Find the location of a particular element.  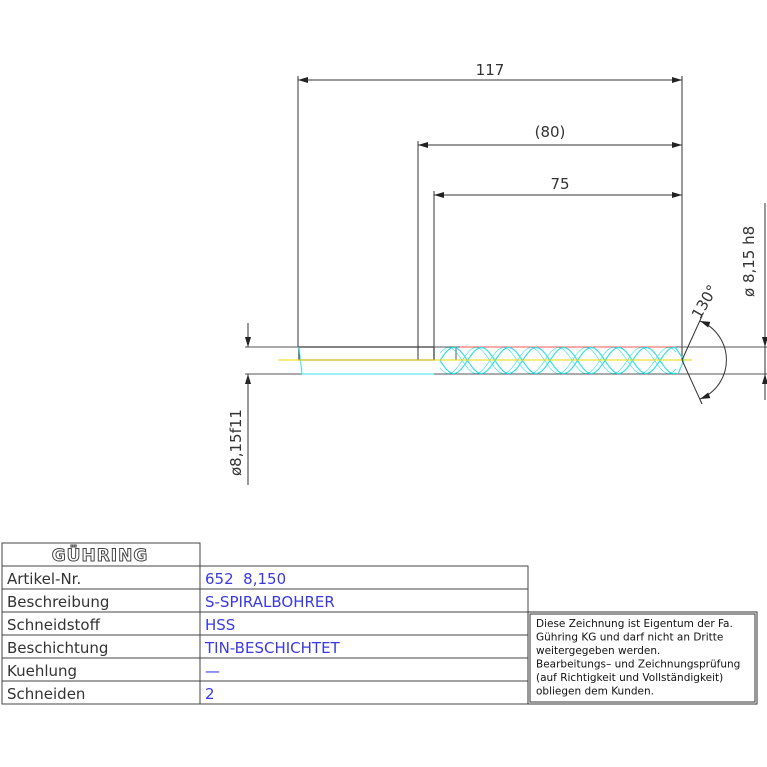

row-label: Beschreibung is located at coordinates (58, 602).